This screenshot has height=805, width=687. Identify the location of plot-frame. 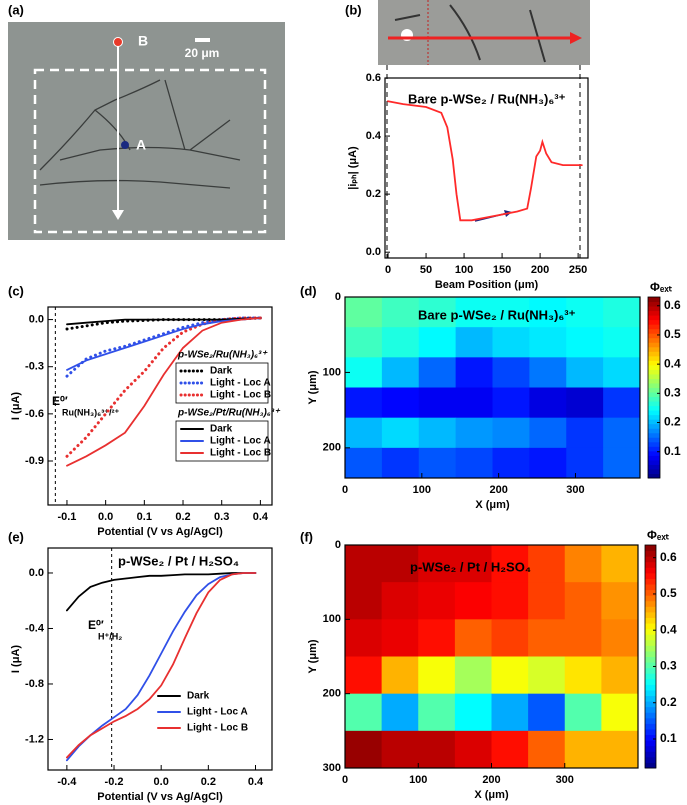
(160, 659).